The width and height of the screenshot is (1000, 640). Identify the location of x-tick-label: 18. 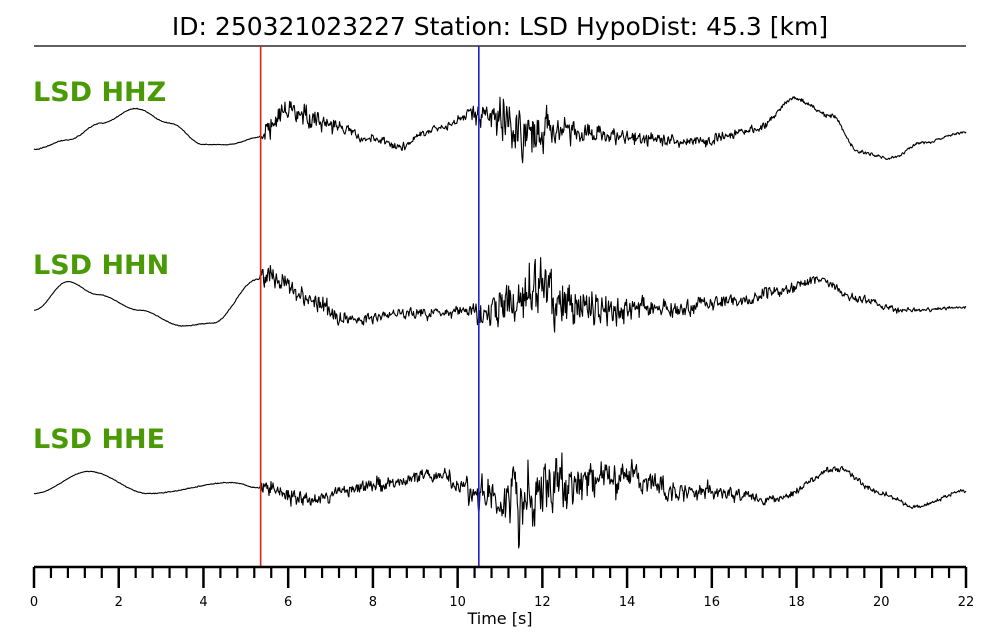
(796, 602).